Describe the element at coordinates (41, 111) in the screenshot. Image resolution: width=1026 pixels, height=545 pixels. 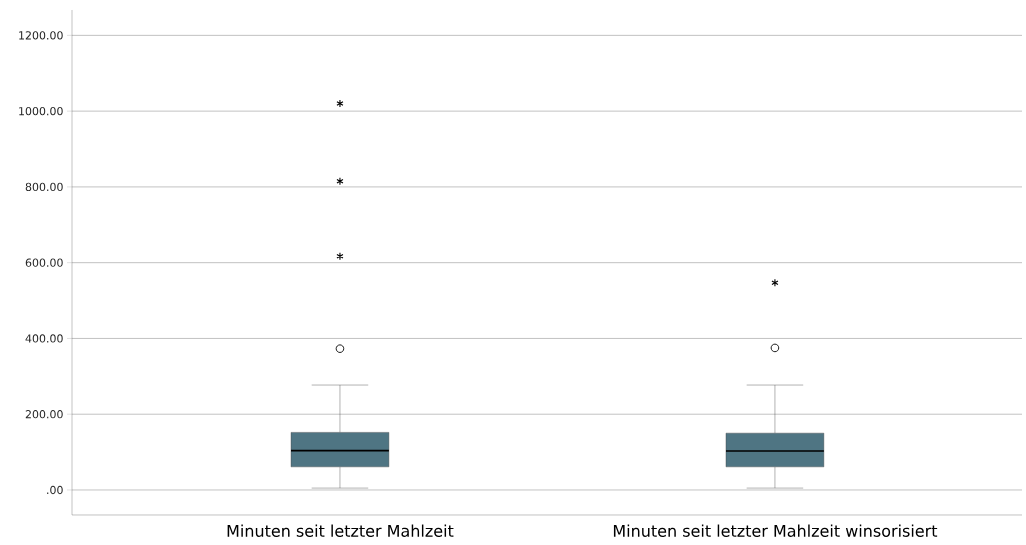
I see `y-tick-label: 1000.00` at that location.